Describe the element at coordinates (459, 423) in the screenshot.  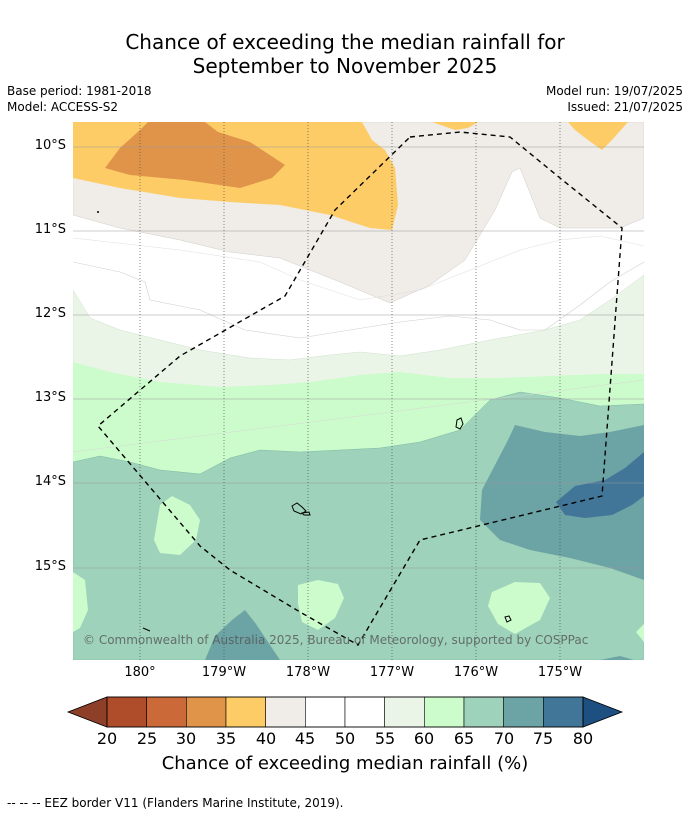
I see `island-funafuti` at that location.